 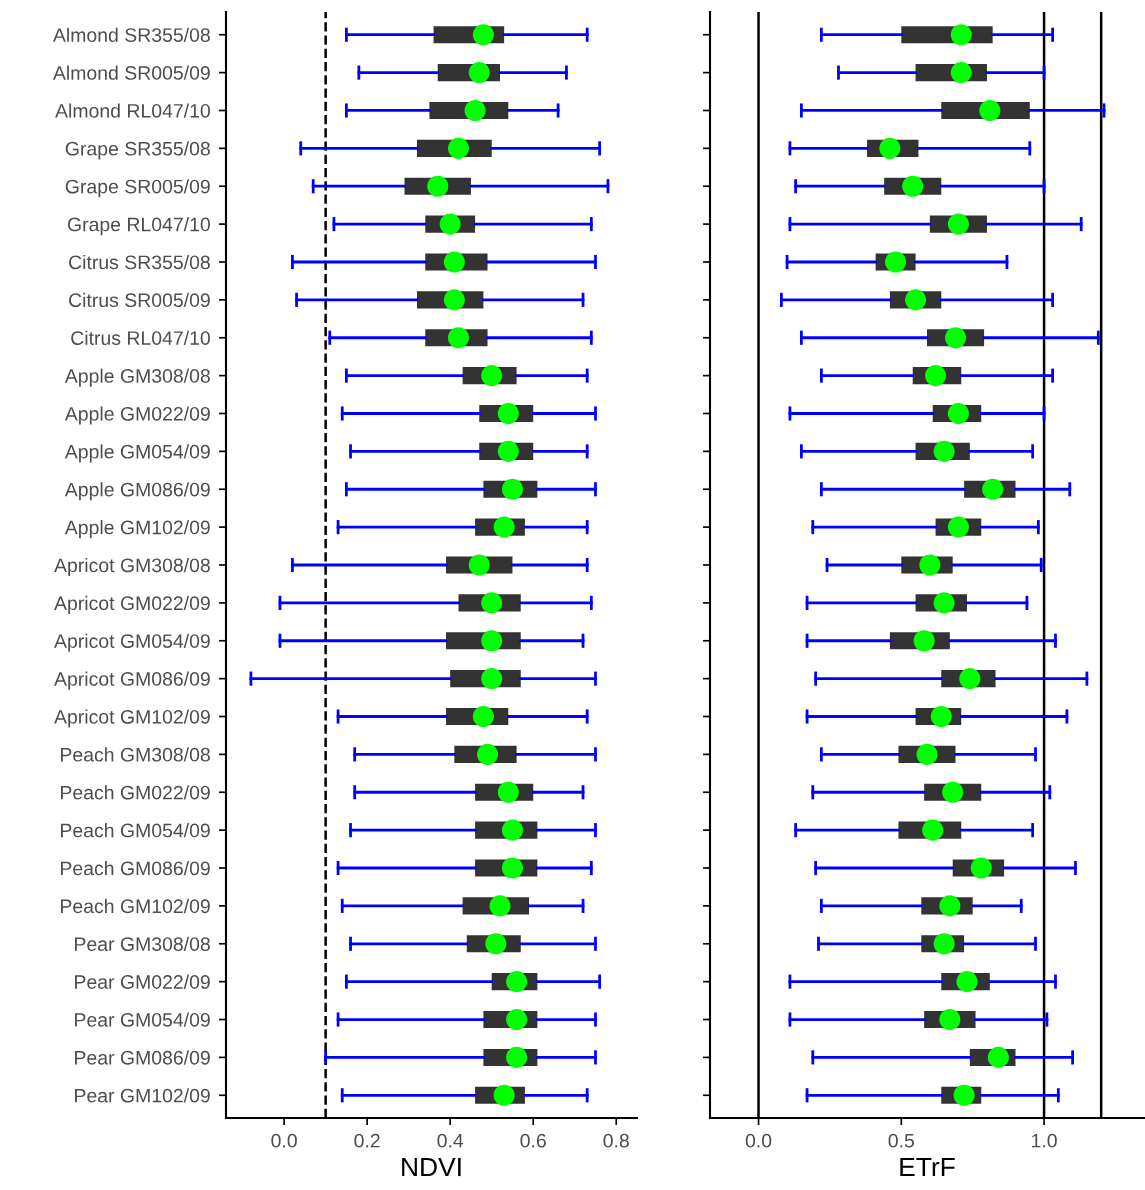 I want to click on y-tick-label: Citrus SR005/09, so click(x=139, y=300).